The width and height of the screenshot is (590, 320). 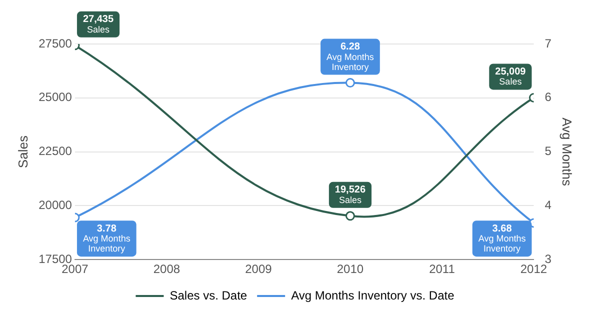 What do you see at coordinates (106, 238) in the screenshot?
I see `data-label: 3.78 Avg Months Inventory` at bounding box center [106, 238].